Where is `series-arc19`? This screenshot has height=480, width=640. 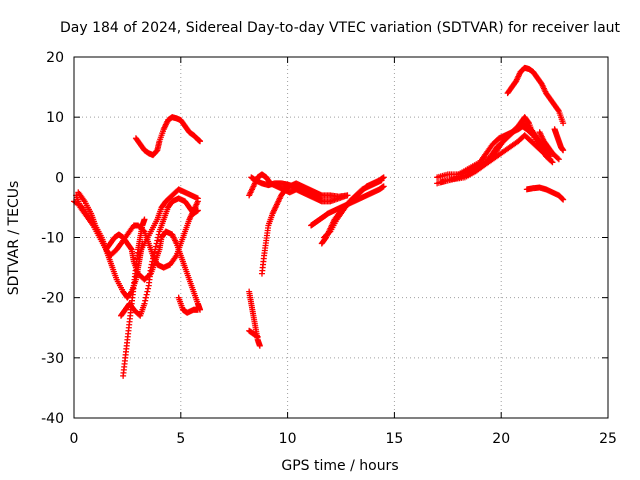
series-arc19 is located at coordinates (496, 159).